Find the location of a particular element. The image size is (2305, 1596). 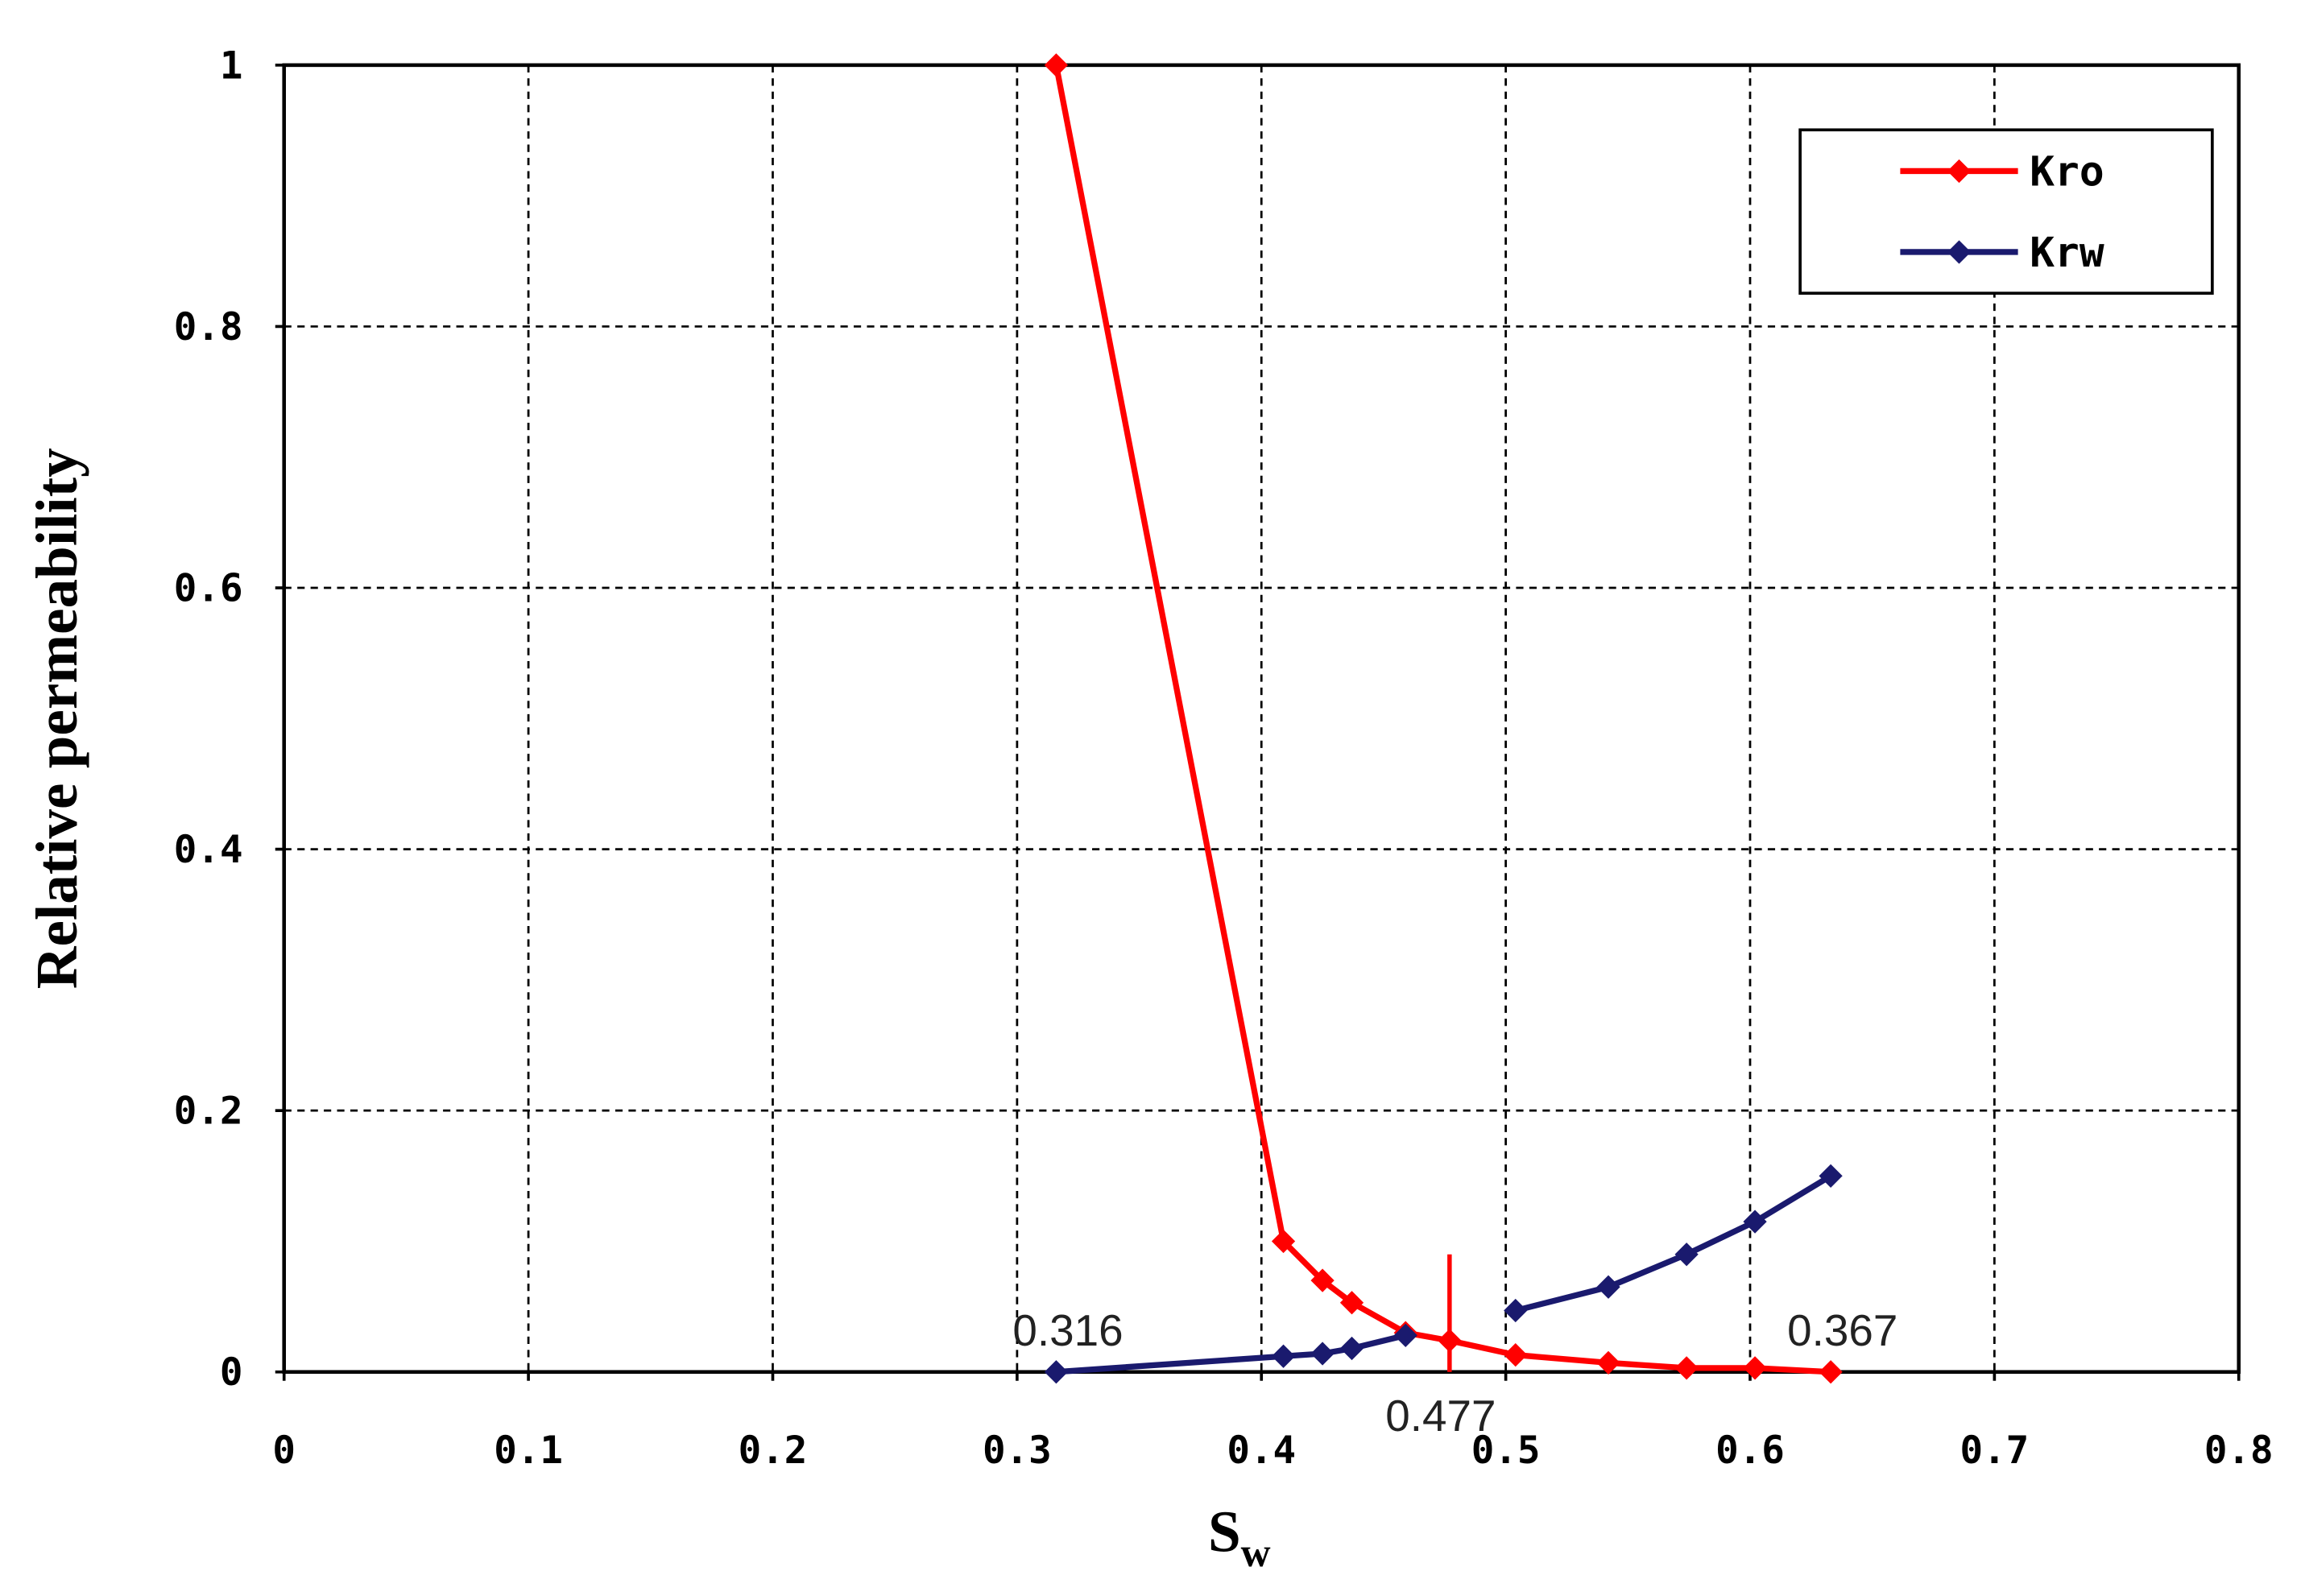

y-axis-label: Relative permeability is located at coordinates (57, 718).